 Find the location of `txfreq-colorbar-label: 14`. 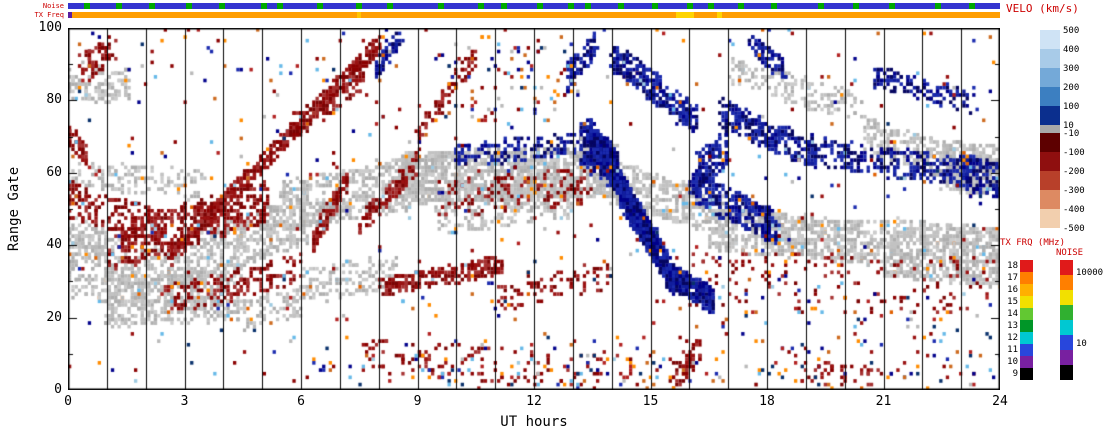

txfreq-colorbar-label: 14 is located at coordinates (1012, 314).